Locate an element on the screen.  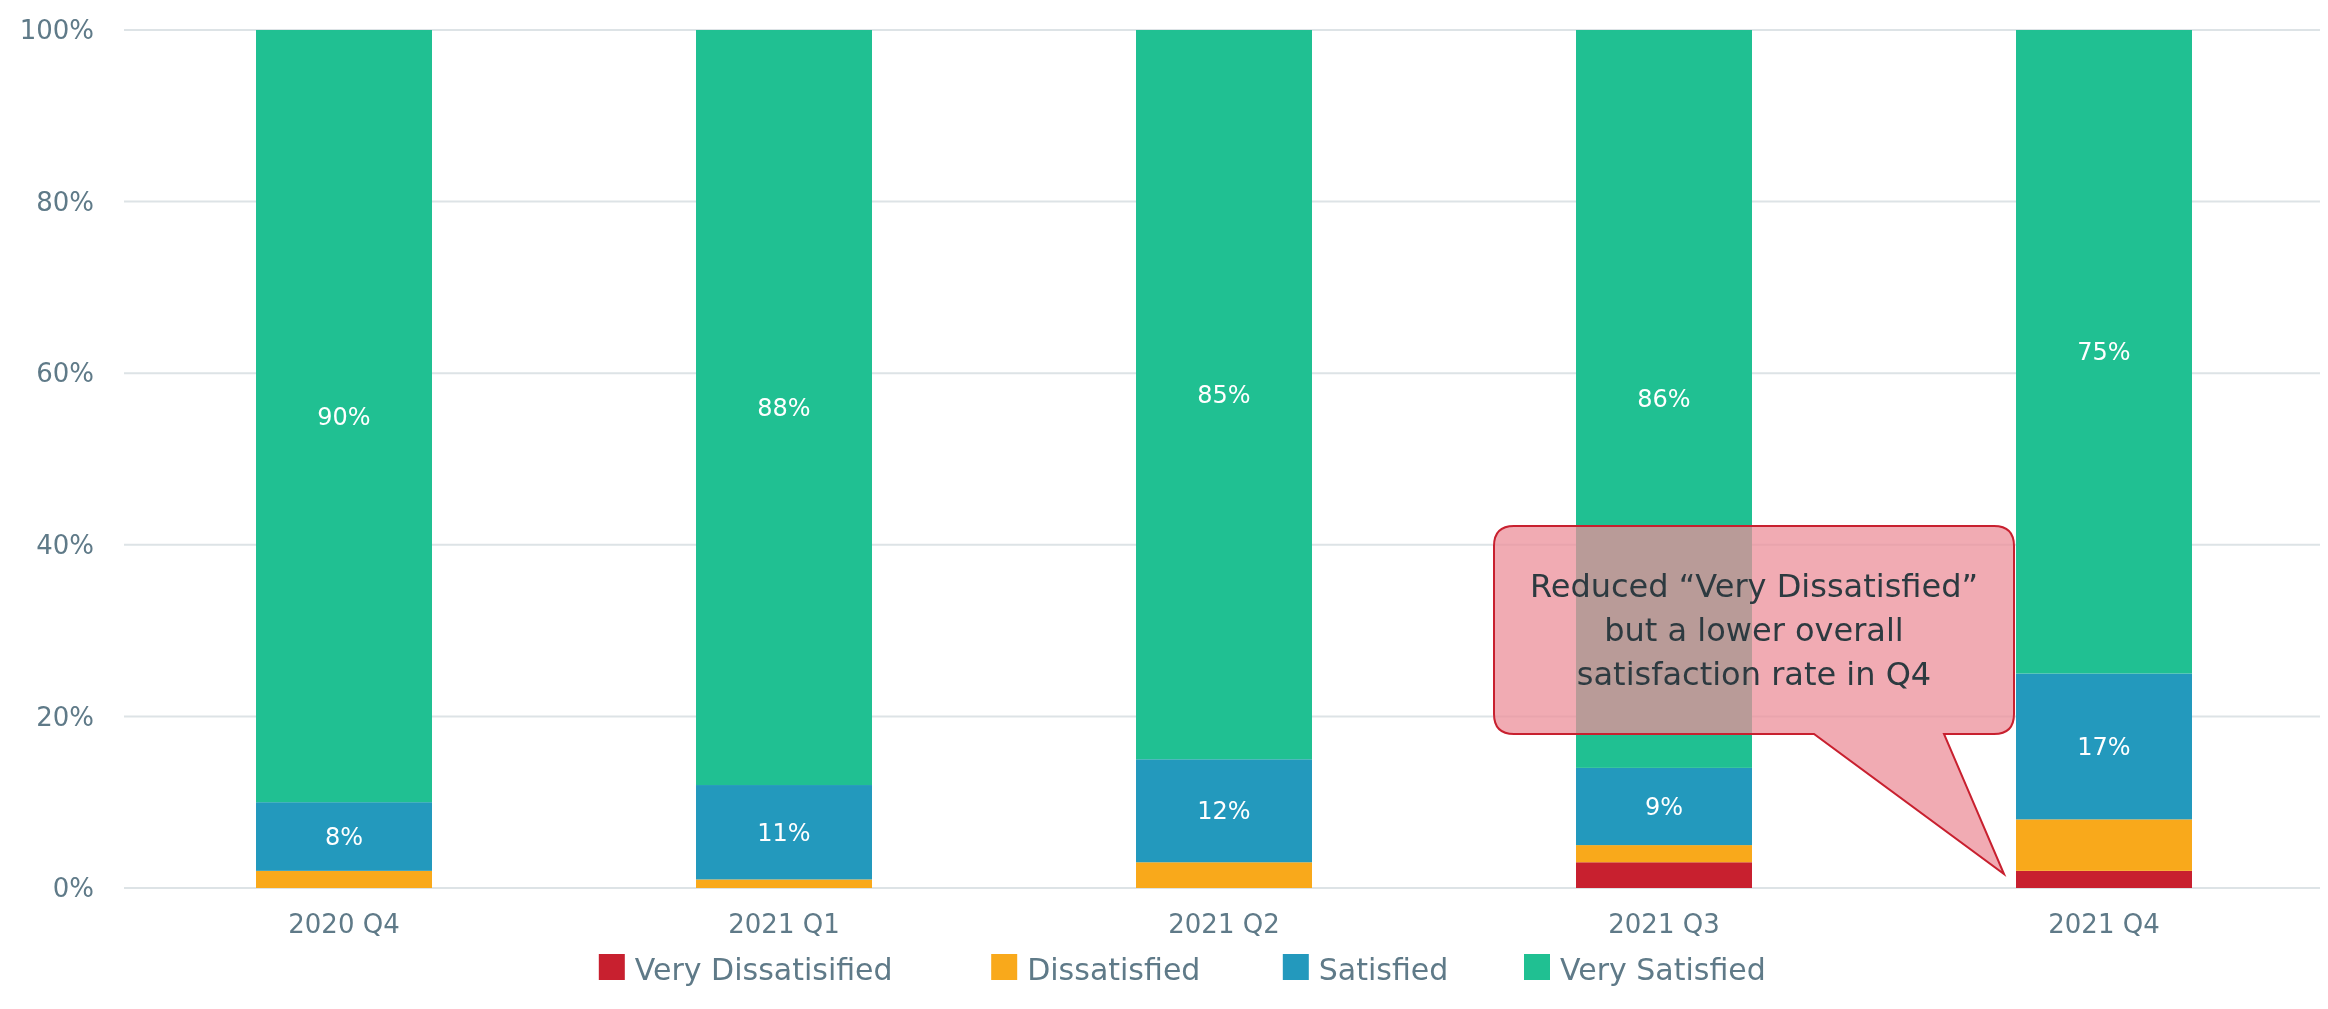
y-tick-label: 20% is located at coordinates (65, 716).